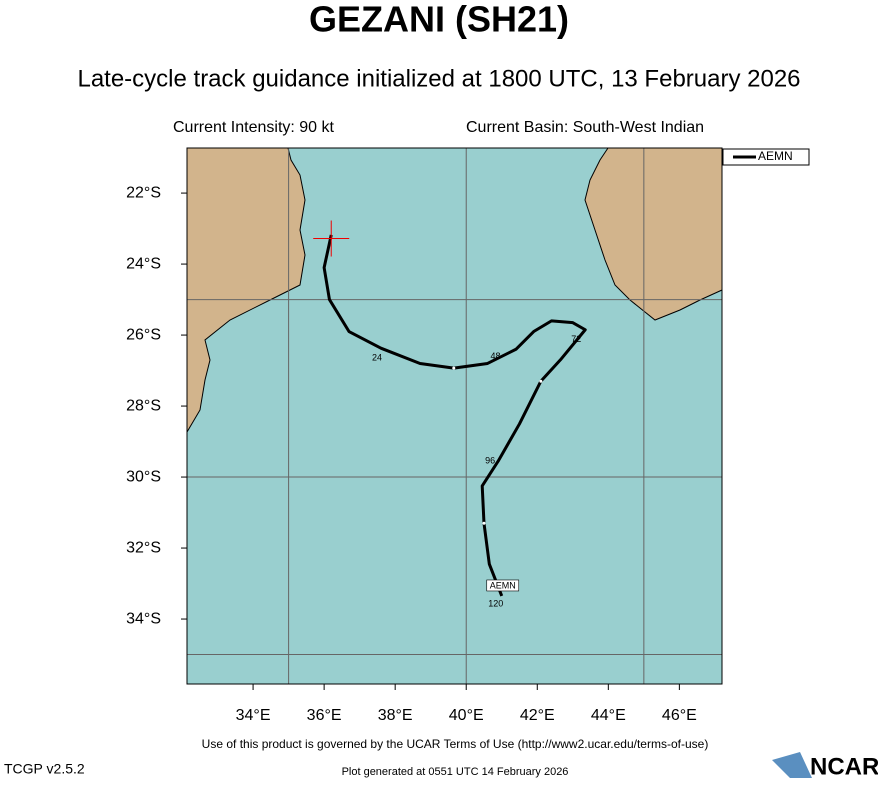  I want to click on end-label-box, so click(503, 585).